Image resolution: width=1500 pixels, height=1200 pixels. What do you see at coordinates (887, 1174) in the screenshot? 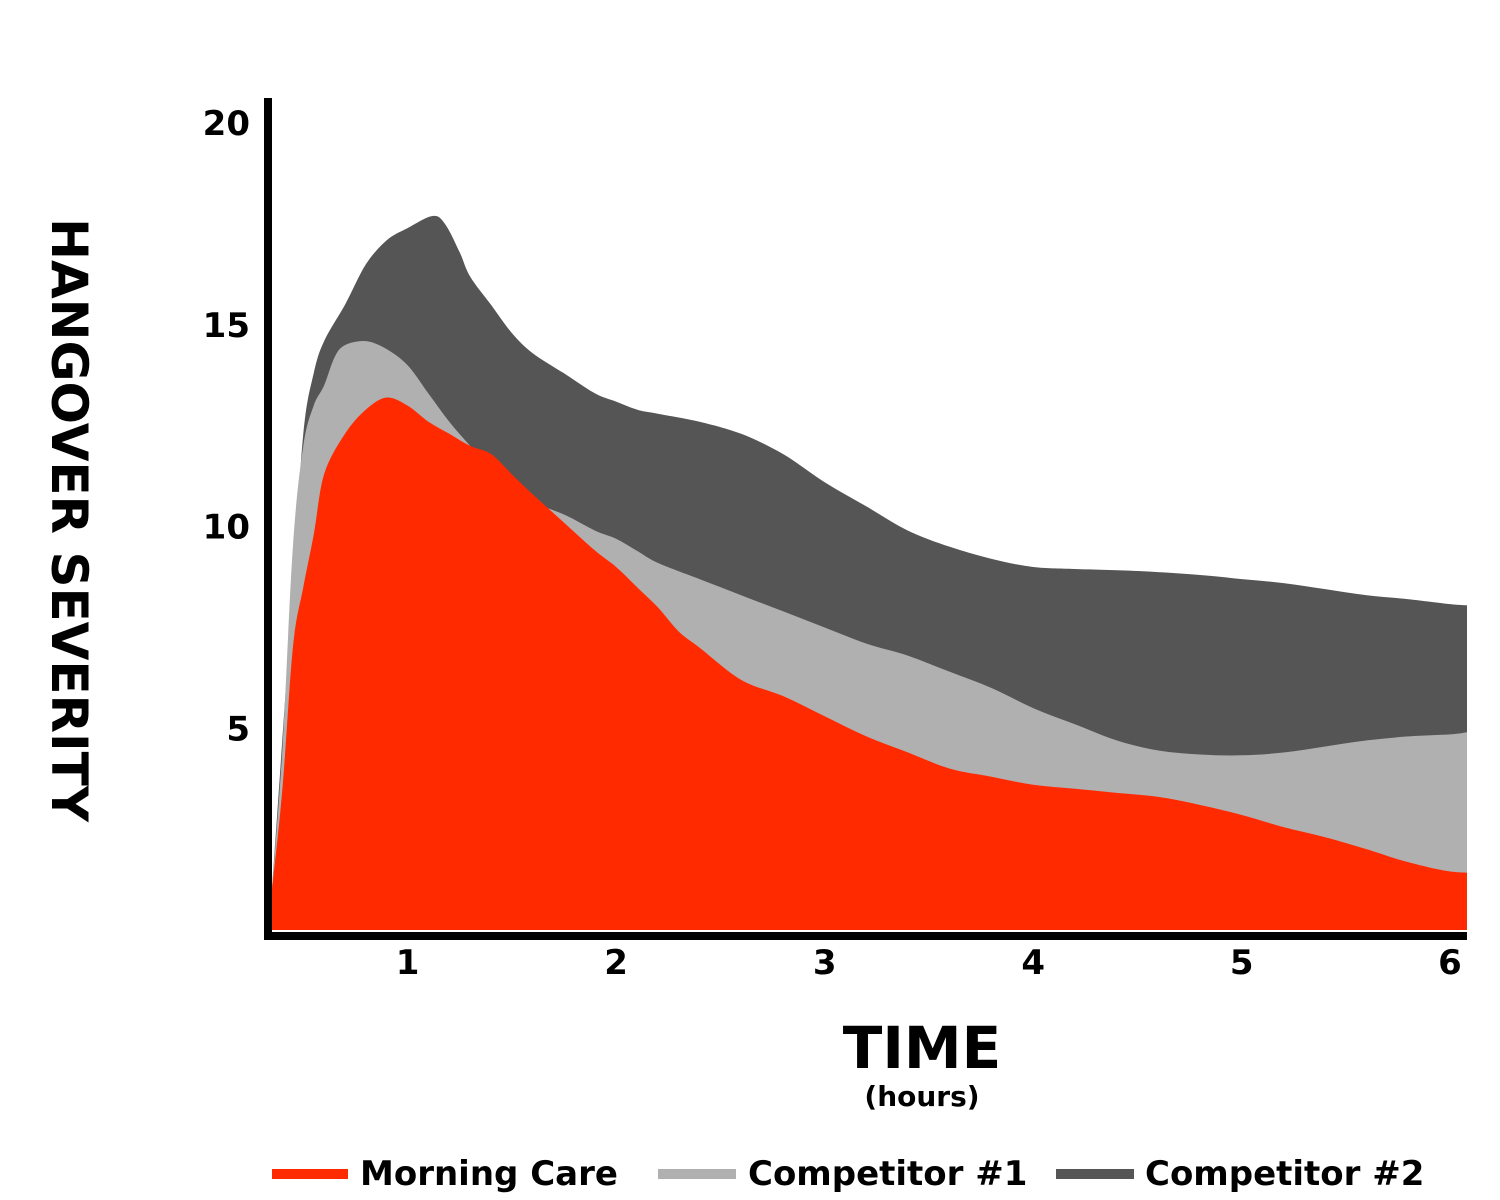
I see `legend-label-competitor-1: Competitor #1` at bounding box center [887, 1174].